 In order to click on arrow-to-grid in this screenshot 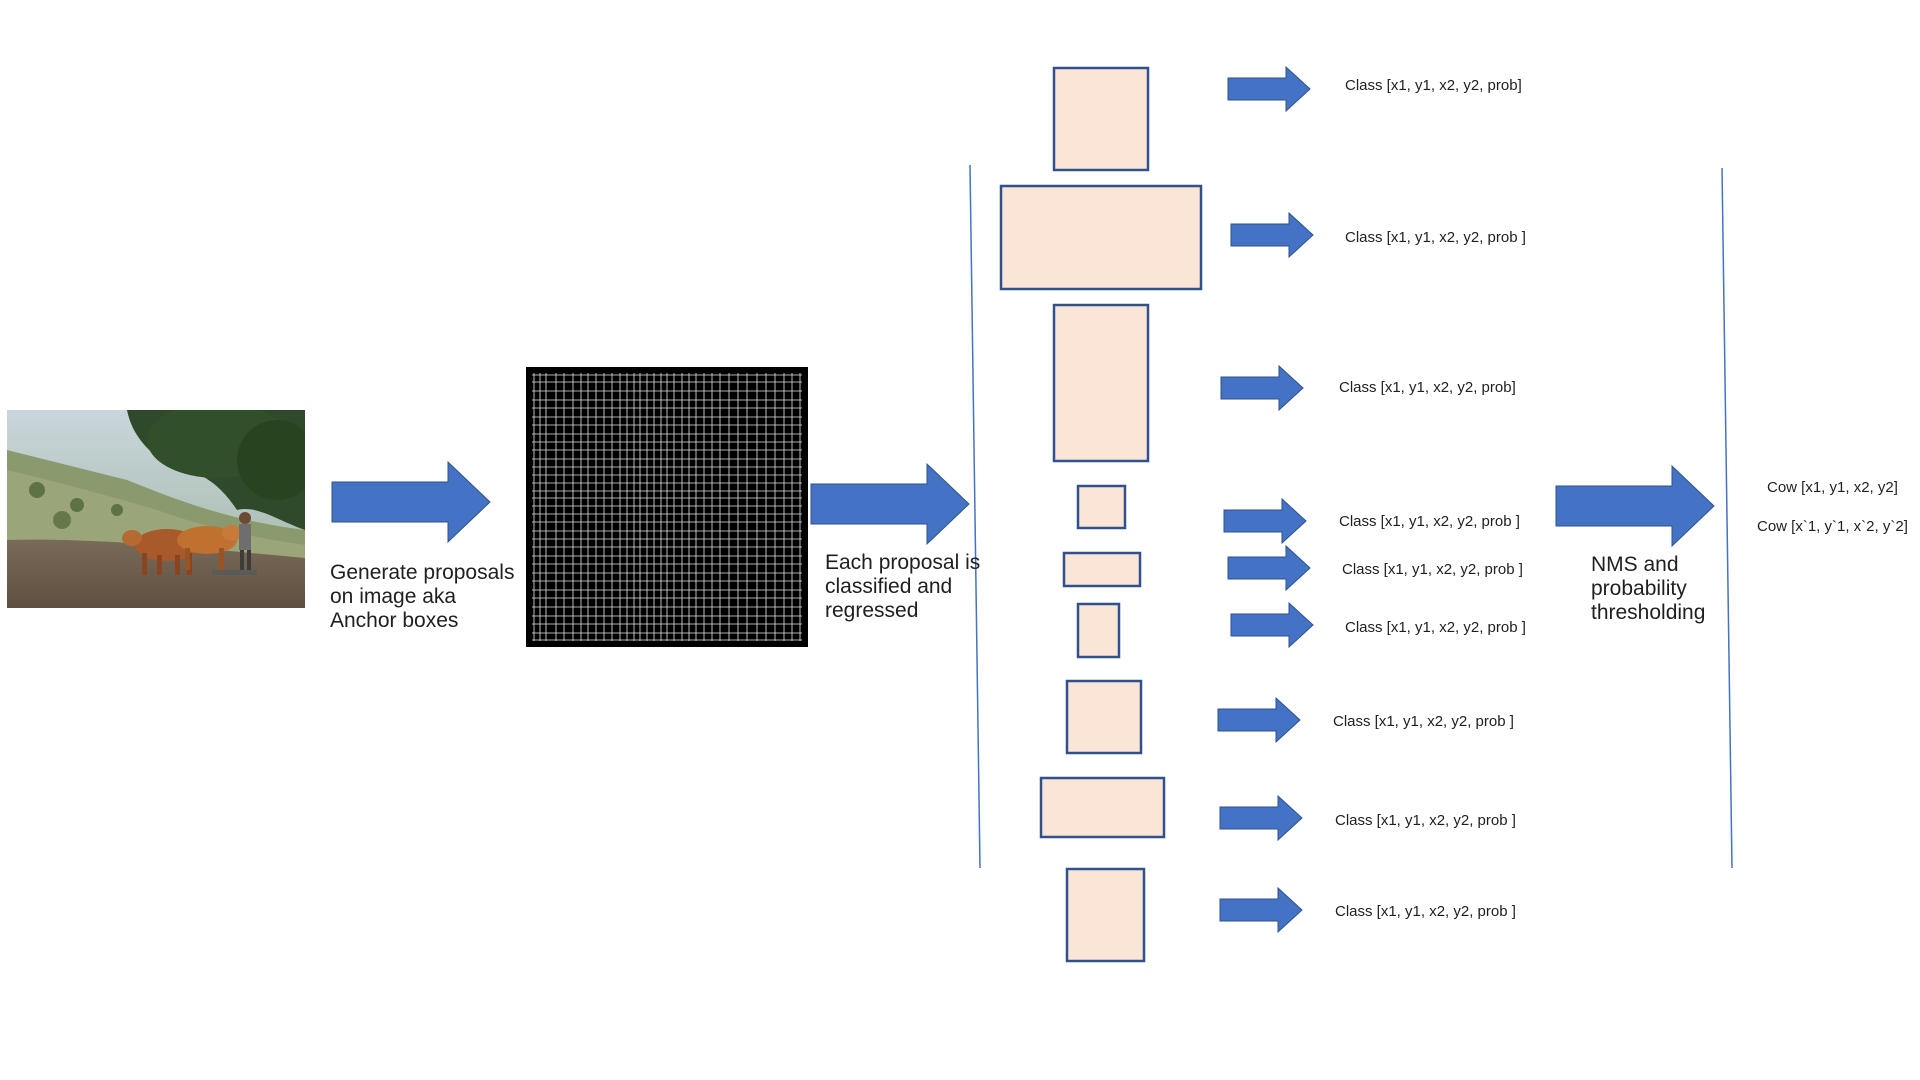, I will do `click(411, 502)`.